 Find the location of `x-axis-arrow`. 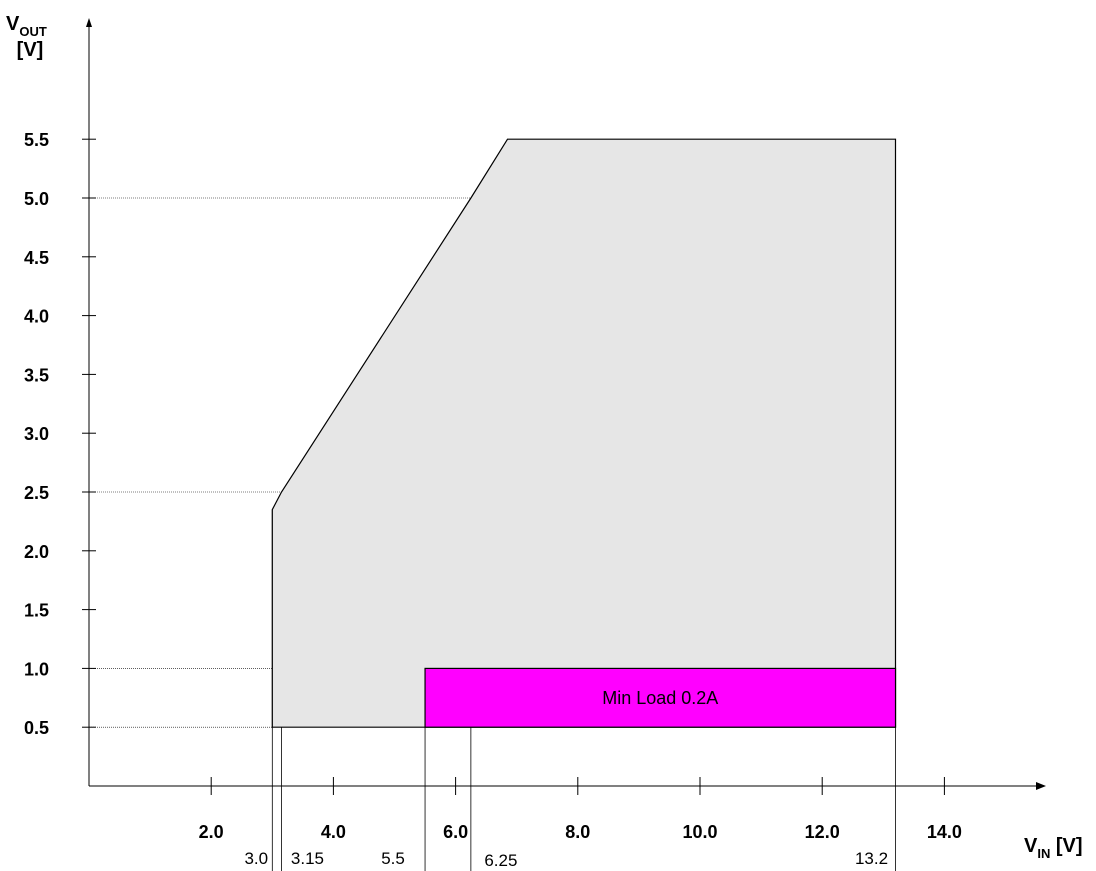

x-axis-arrow is located at coordinates (1041, 786).